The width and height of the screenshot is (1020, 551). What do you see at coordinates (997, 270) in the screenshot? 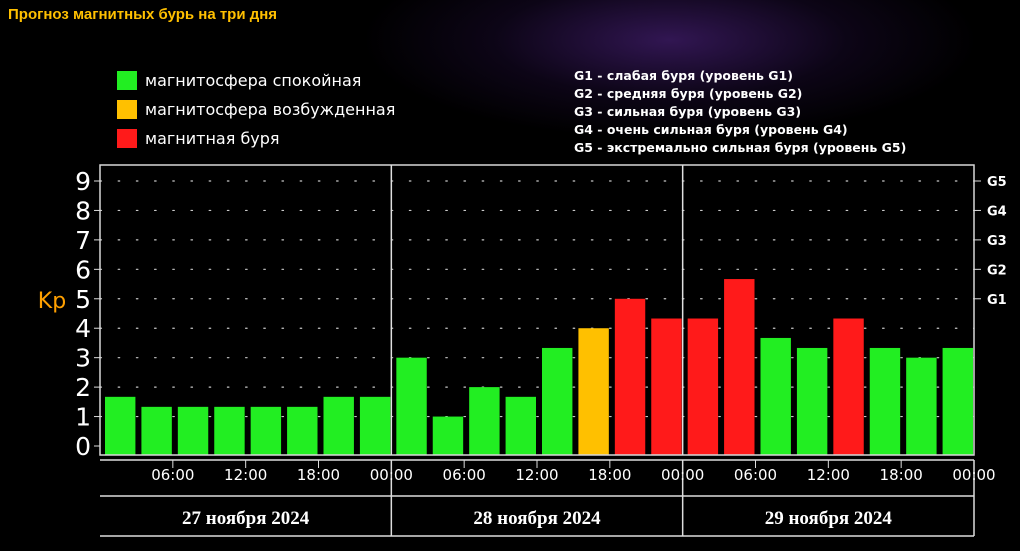
I see `g-tick-label: G2` at bounding box center [997, 270].